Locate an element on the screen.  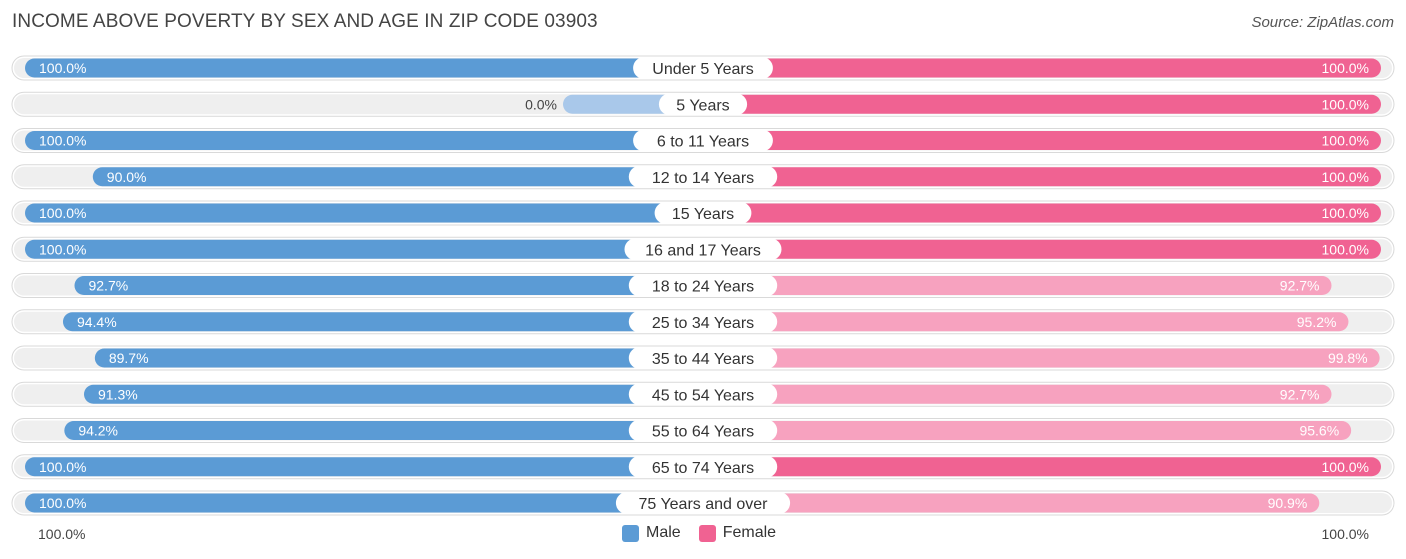
value-label-female: 90.9% is located at coordinates (1288, 503).